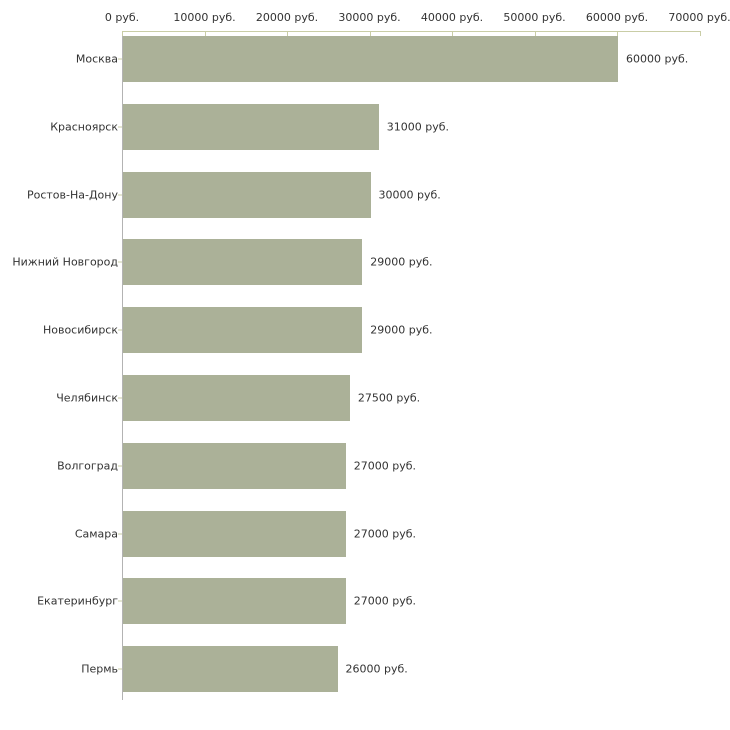 The height and width of the screenshot is (730, 730). What do you see at coordinates (389, 398) in the screenshot?
I see `value-label: 27500 руб.` at bounding box center [389, 398].